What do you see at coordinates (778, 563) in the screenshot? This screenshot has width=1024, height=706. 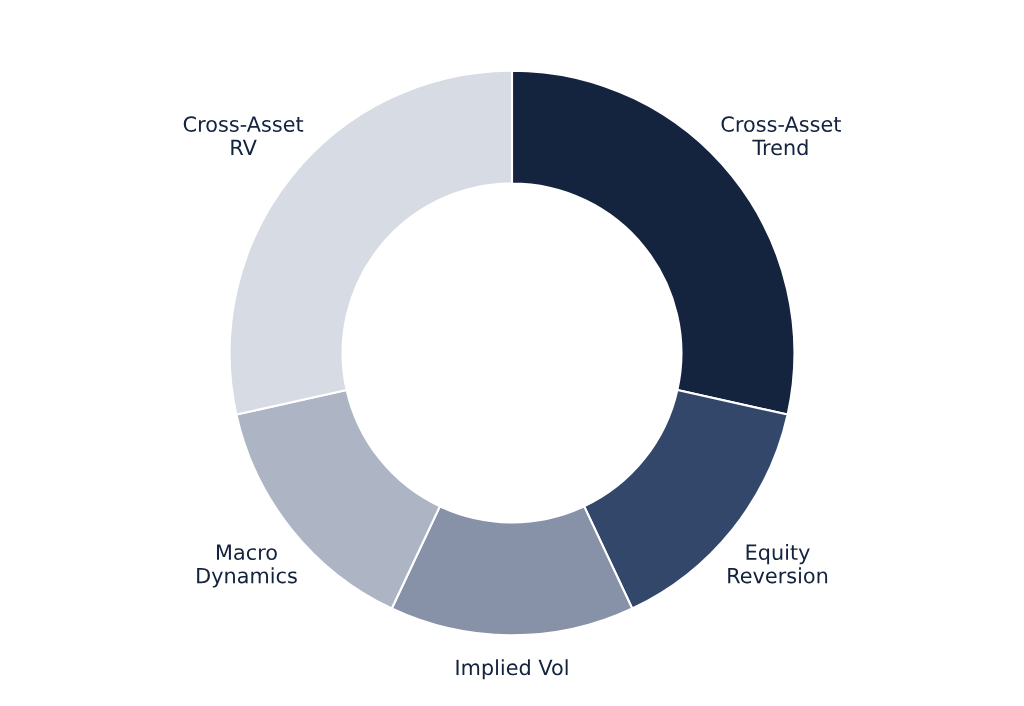 I see `slice-label: Equity Reversion` at bounding box center [778, 563].